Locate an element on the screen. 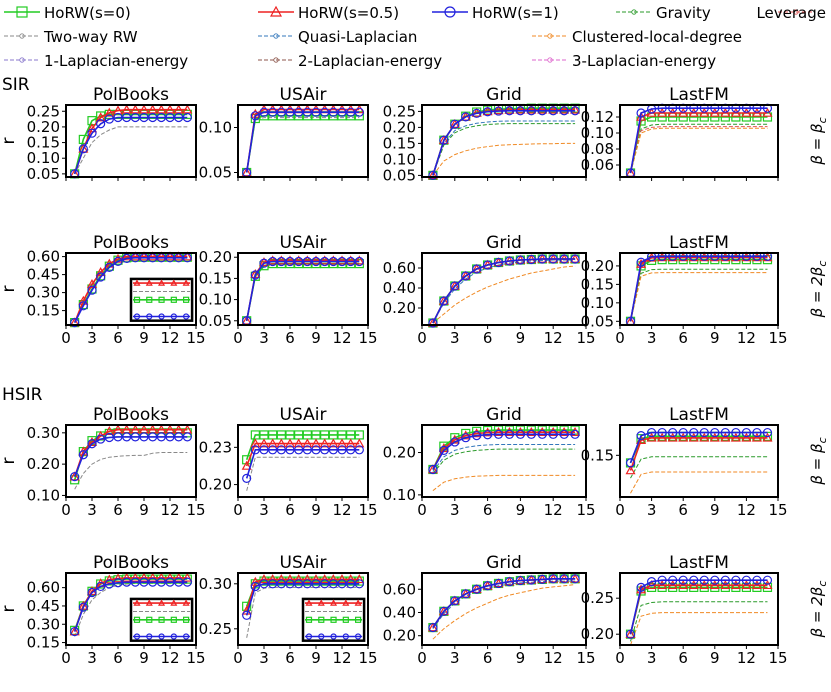 Image resolution: width=831 pixels, height=692 pixels. panel-hsir-0-polbooks: PolBooks 0.10 0.20 0.30 0 3 6 9 12 15 r is located at coordinates (103, 462).